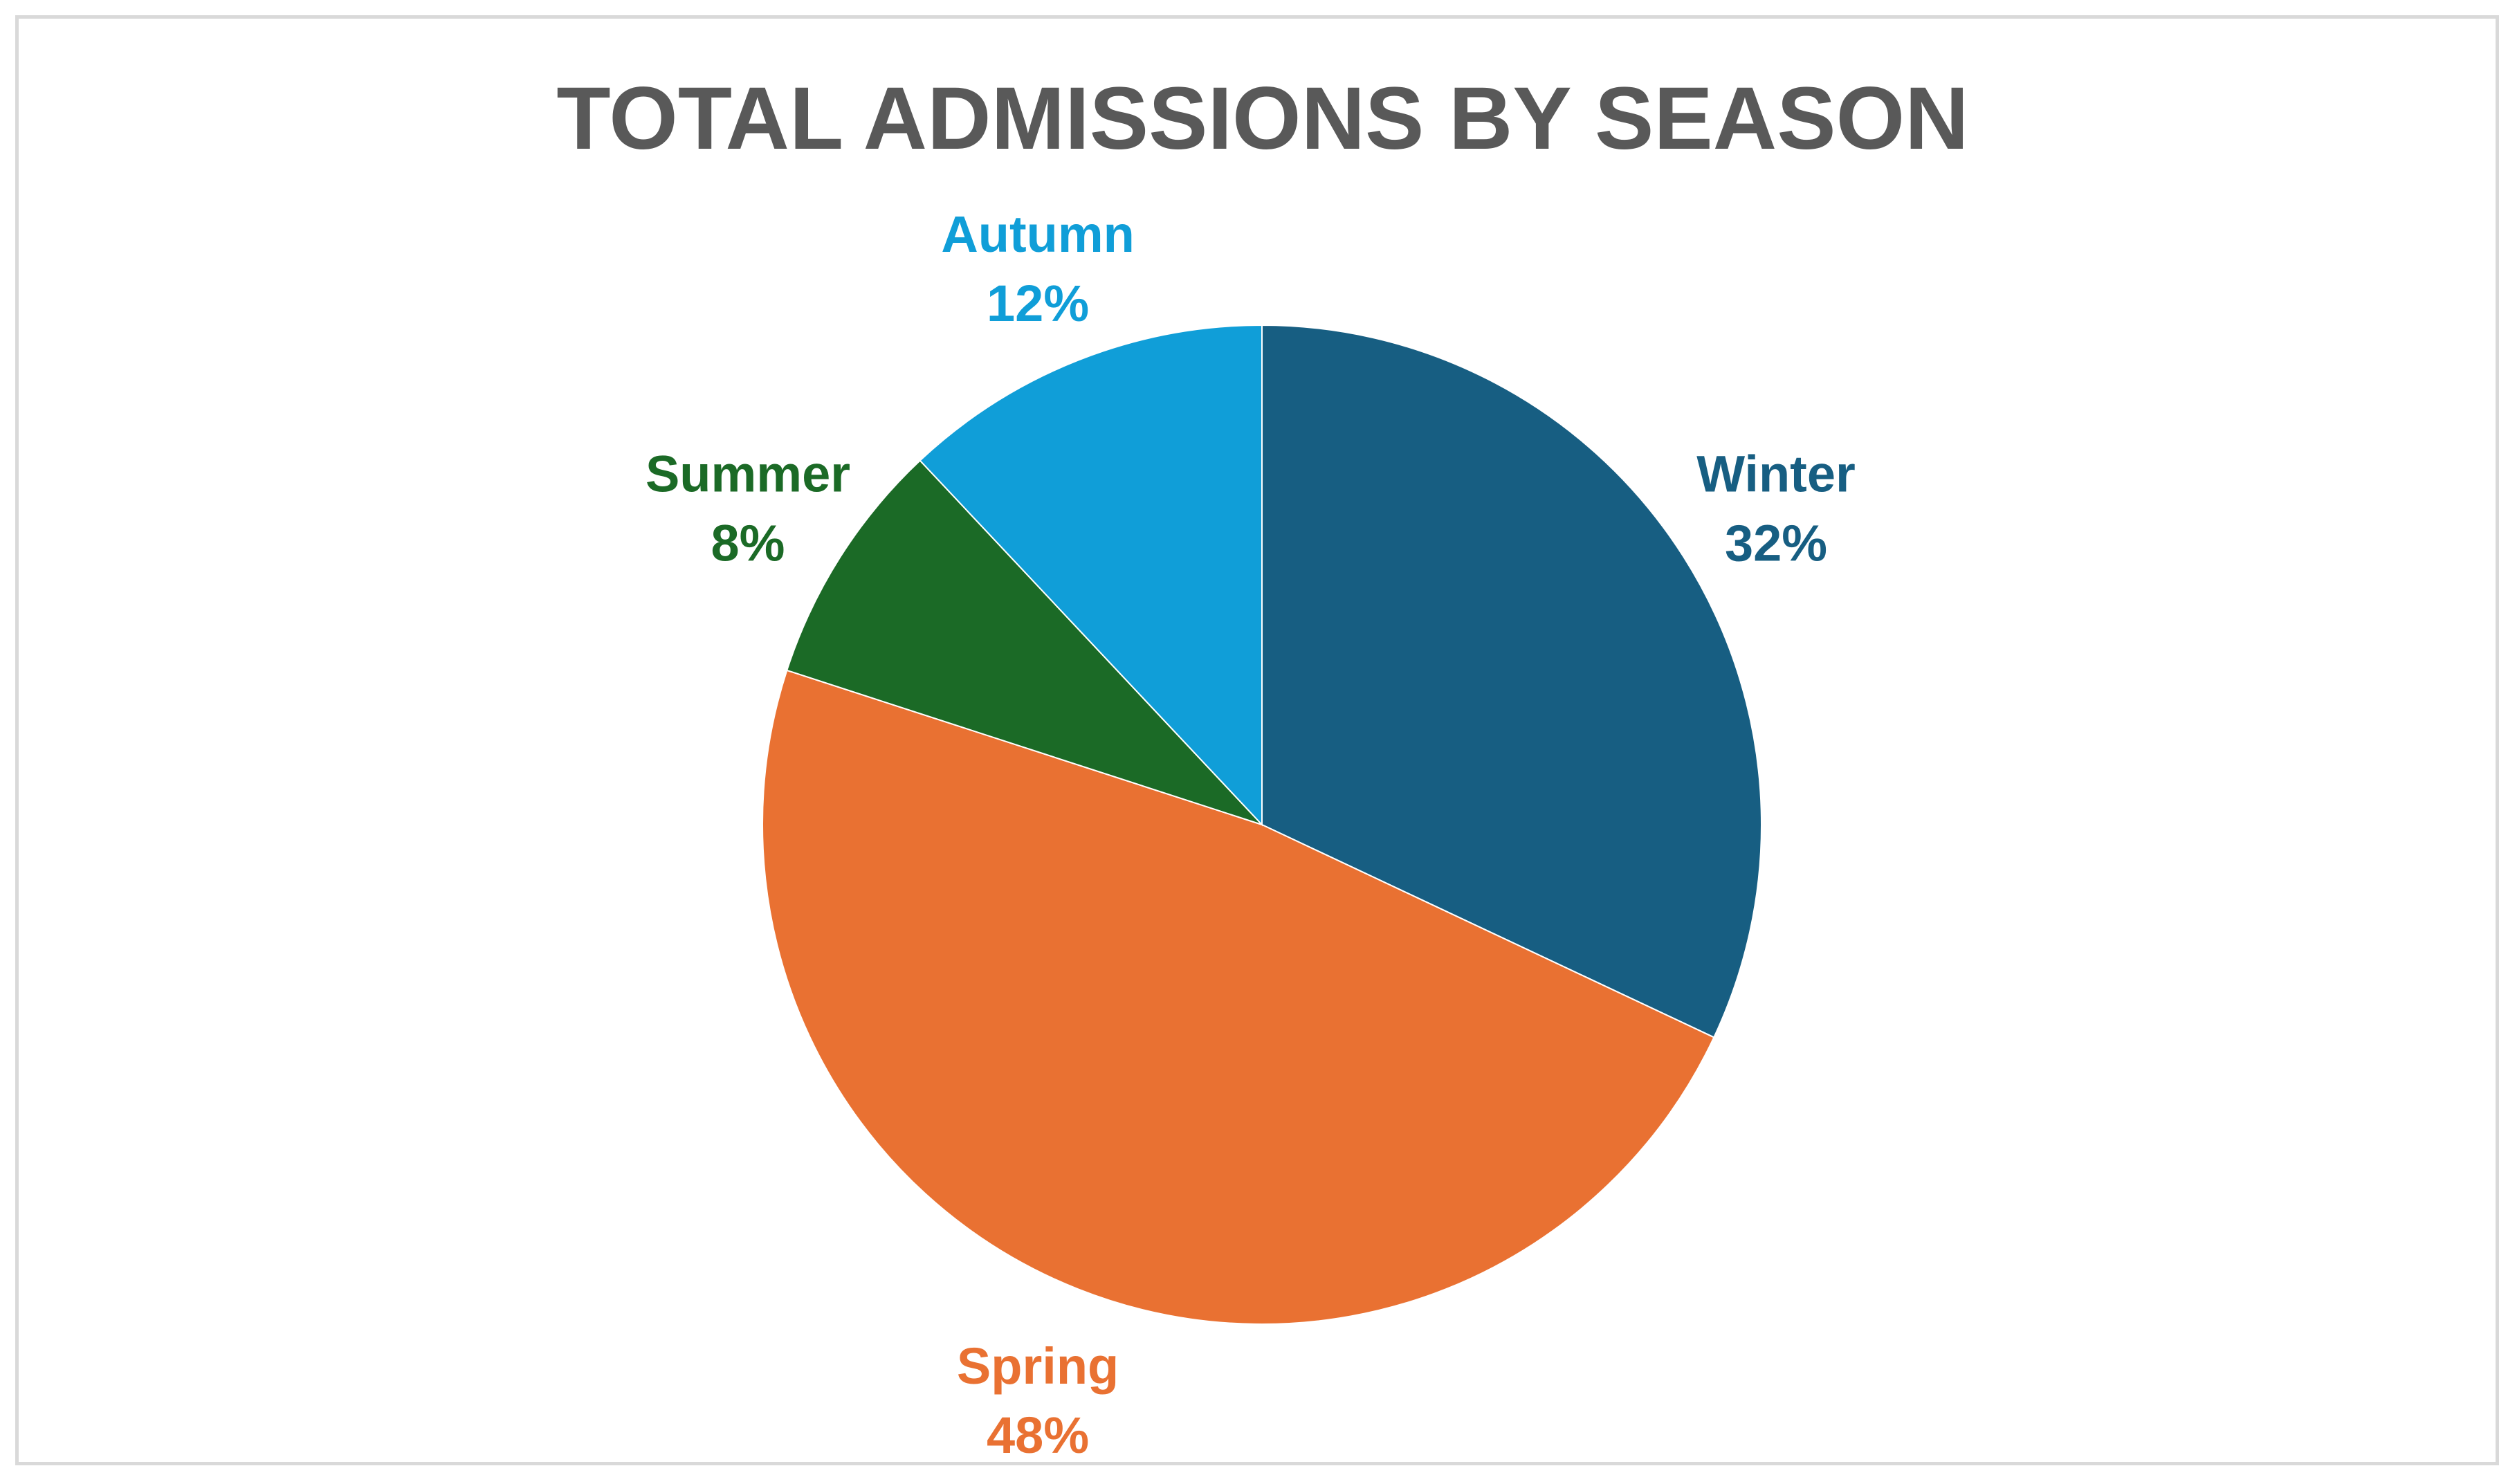  I want to click on slice-value-spring: 48%, so click(1038, 1434).